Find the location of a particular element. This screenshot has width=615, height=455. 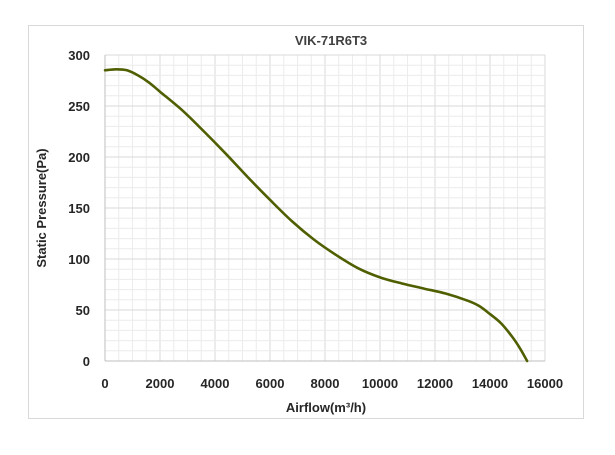

x-tick-label: 12000 is located at coordinates (435, 383).